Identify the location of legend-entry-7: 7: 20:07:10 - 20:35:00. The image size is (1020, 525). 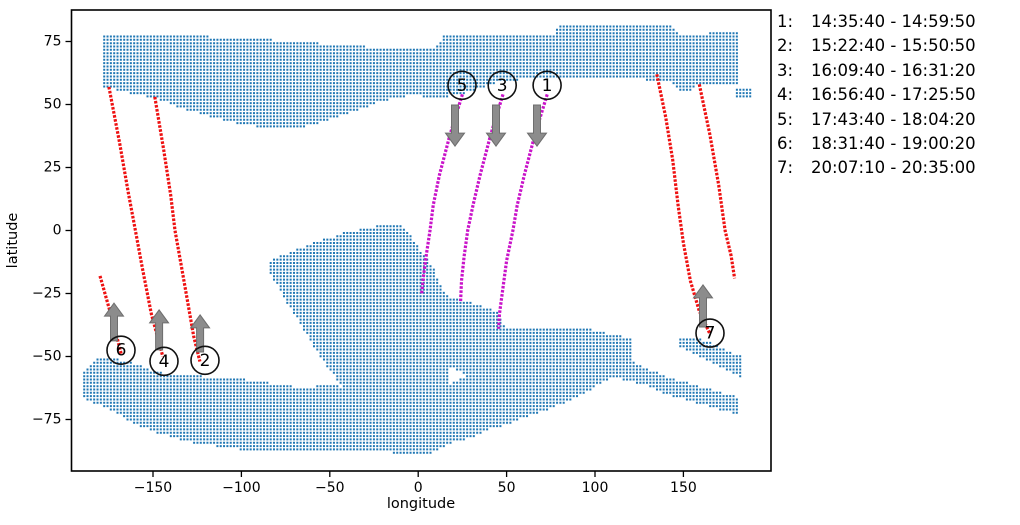
(876, 168).